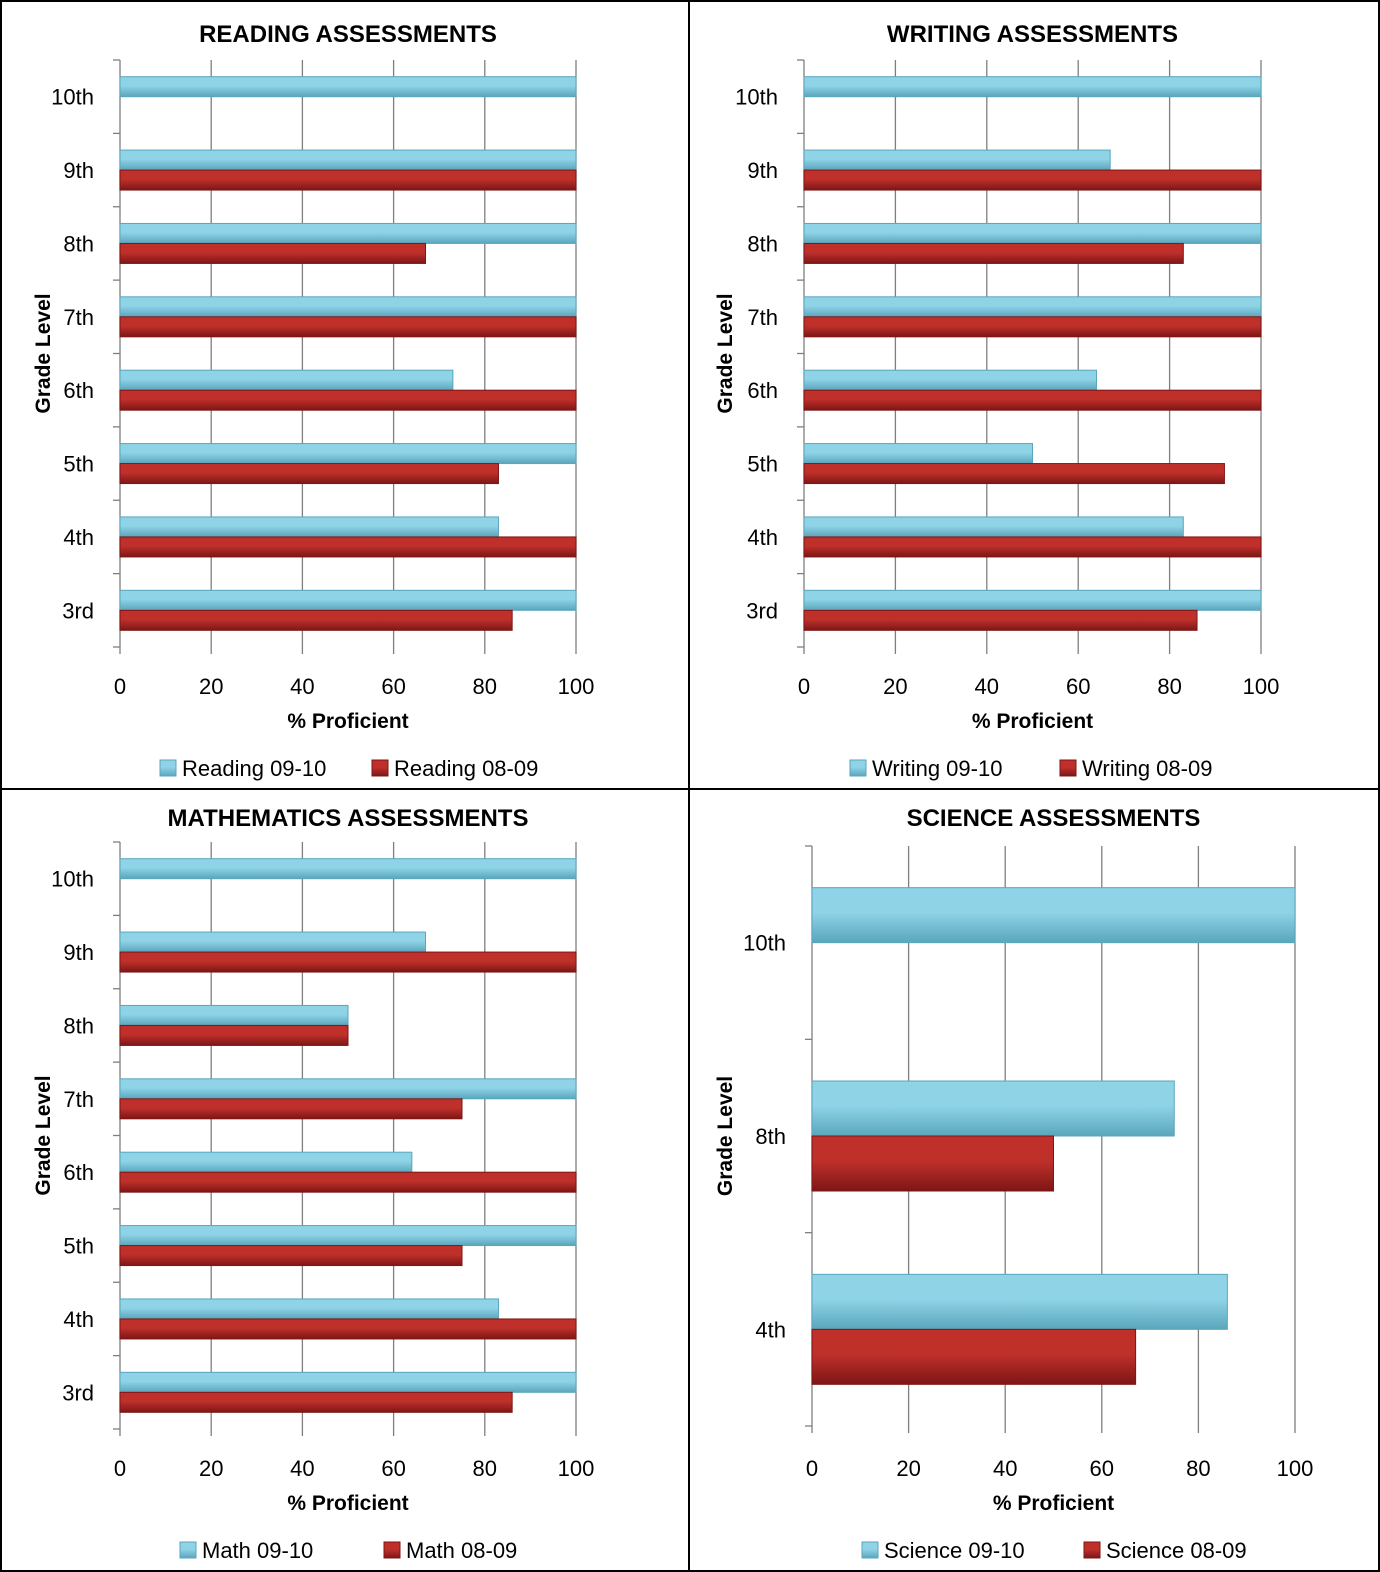  I want to click on chart-title: MATHEMATICS ASSESSMENTS, so click(348, 818).